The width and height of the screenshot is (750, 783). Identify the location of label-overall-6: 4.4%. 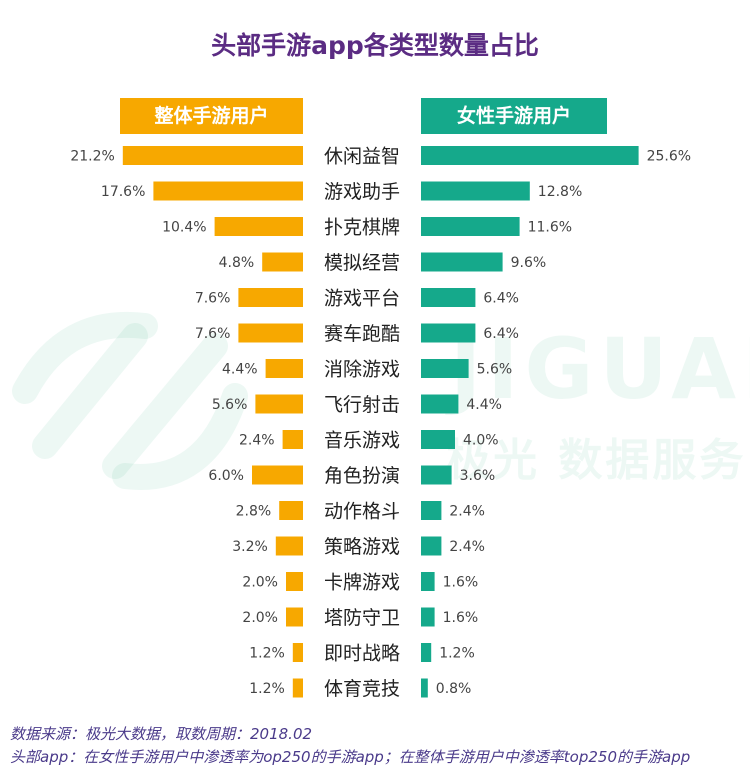
(240, 370).